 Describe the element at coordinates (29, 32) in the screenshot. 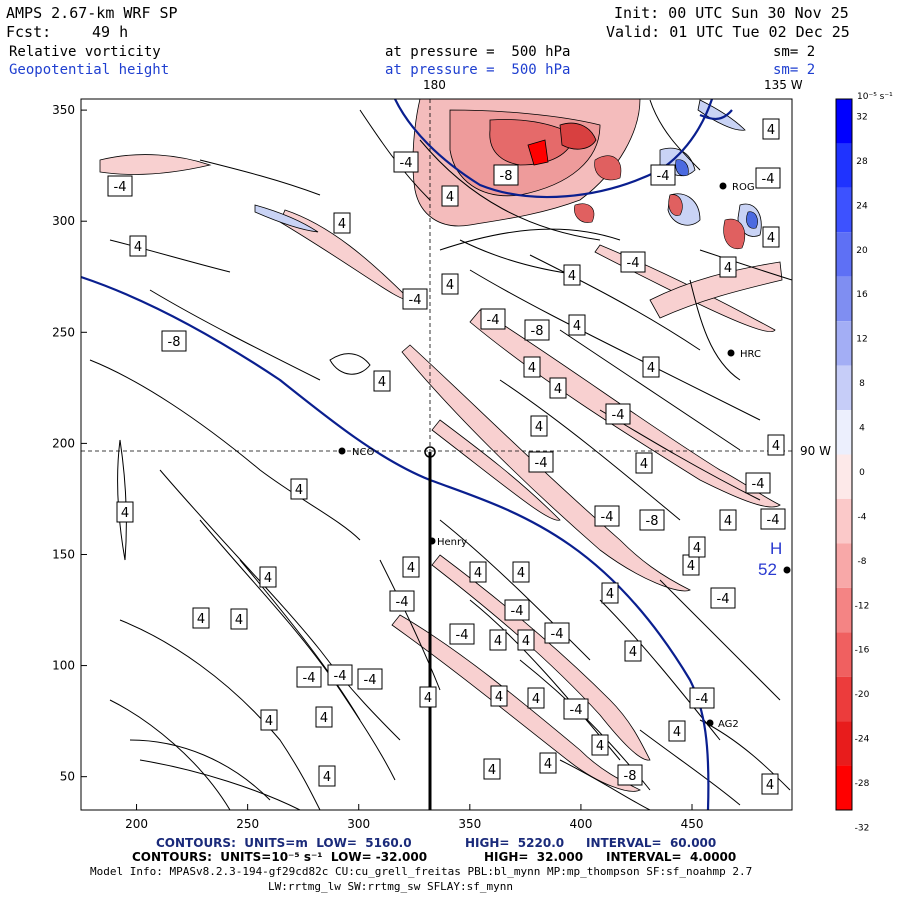

I see `forecast-label: Fcst:` at that location.